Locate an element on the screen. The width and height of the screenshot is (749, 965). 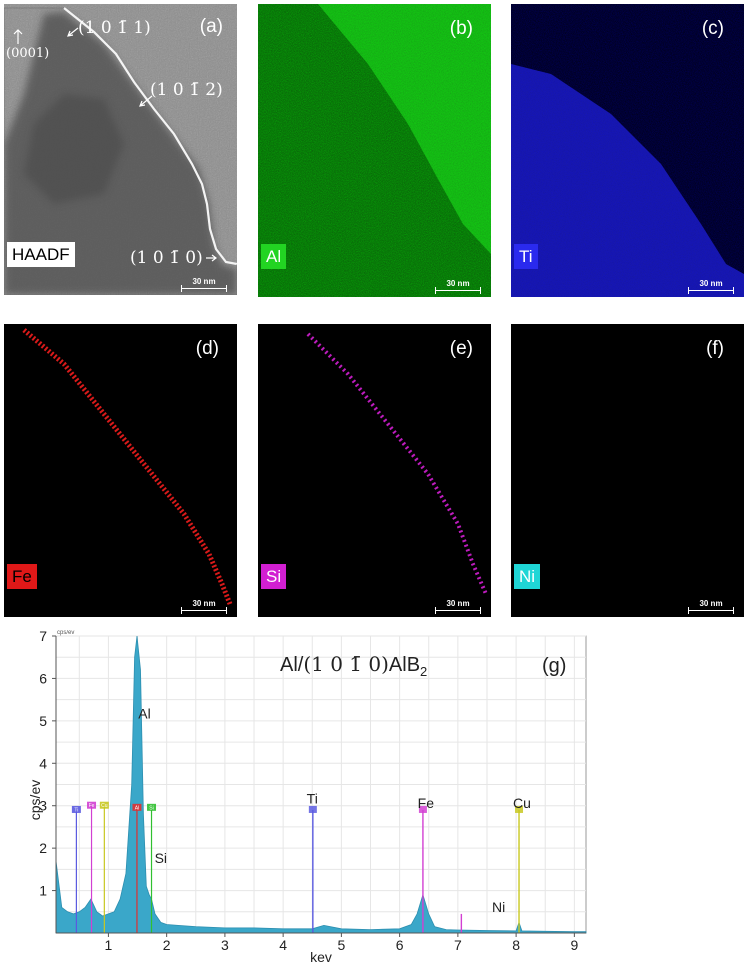
ti-map-image is located at coordinates (627, 150).